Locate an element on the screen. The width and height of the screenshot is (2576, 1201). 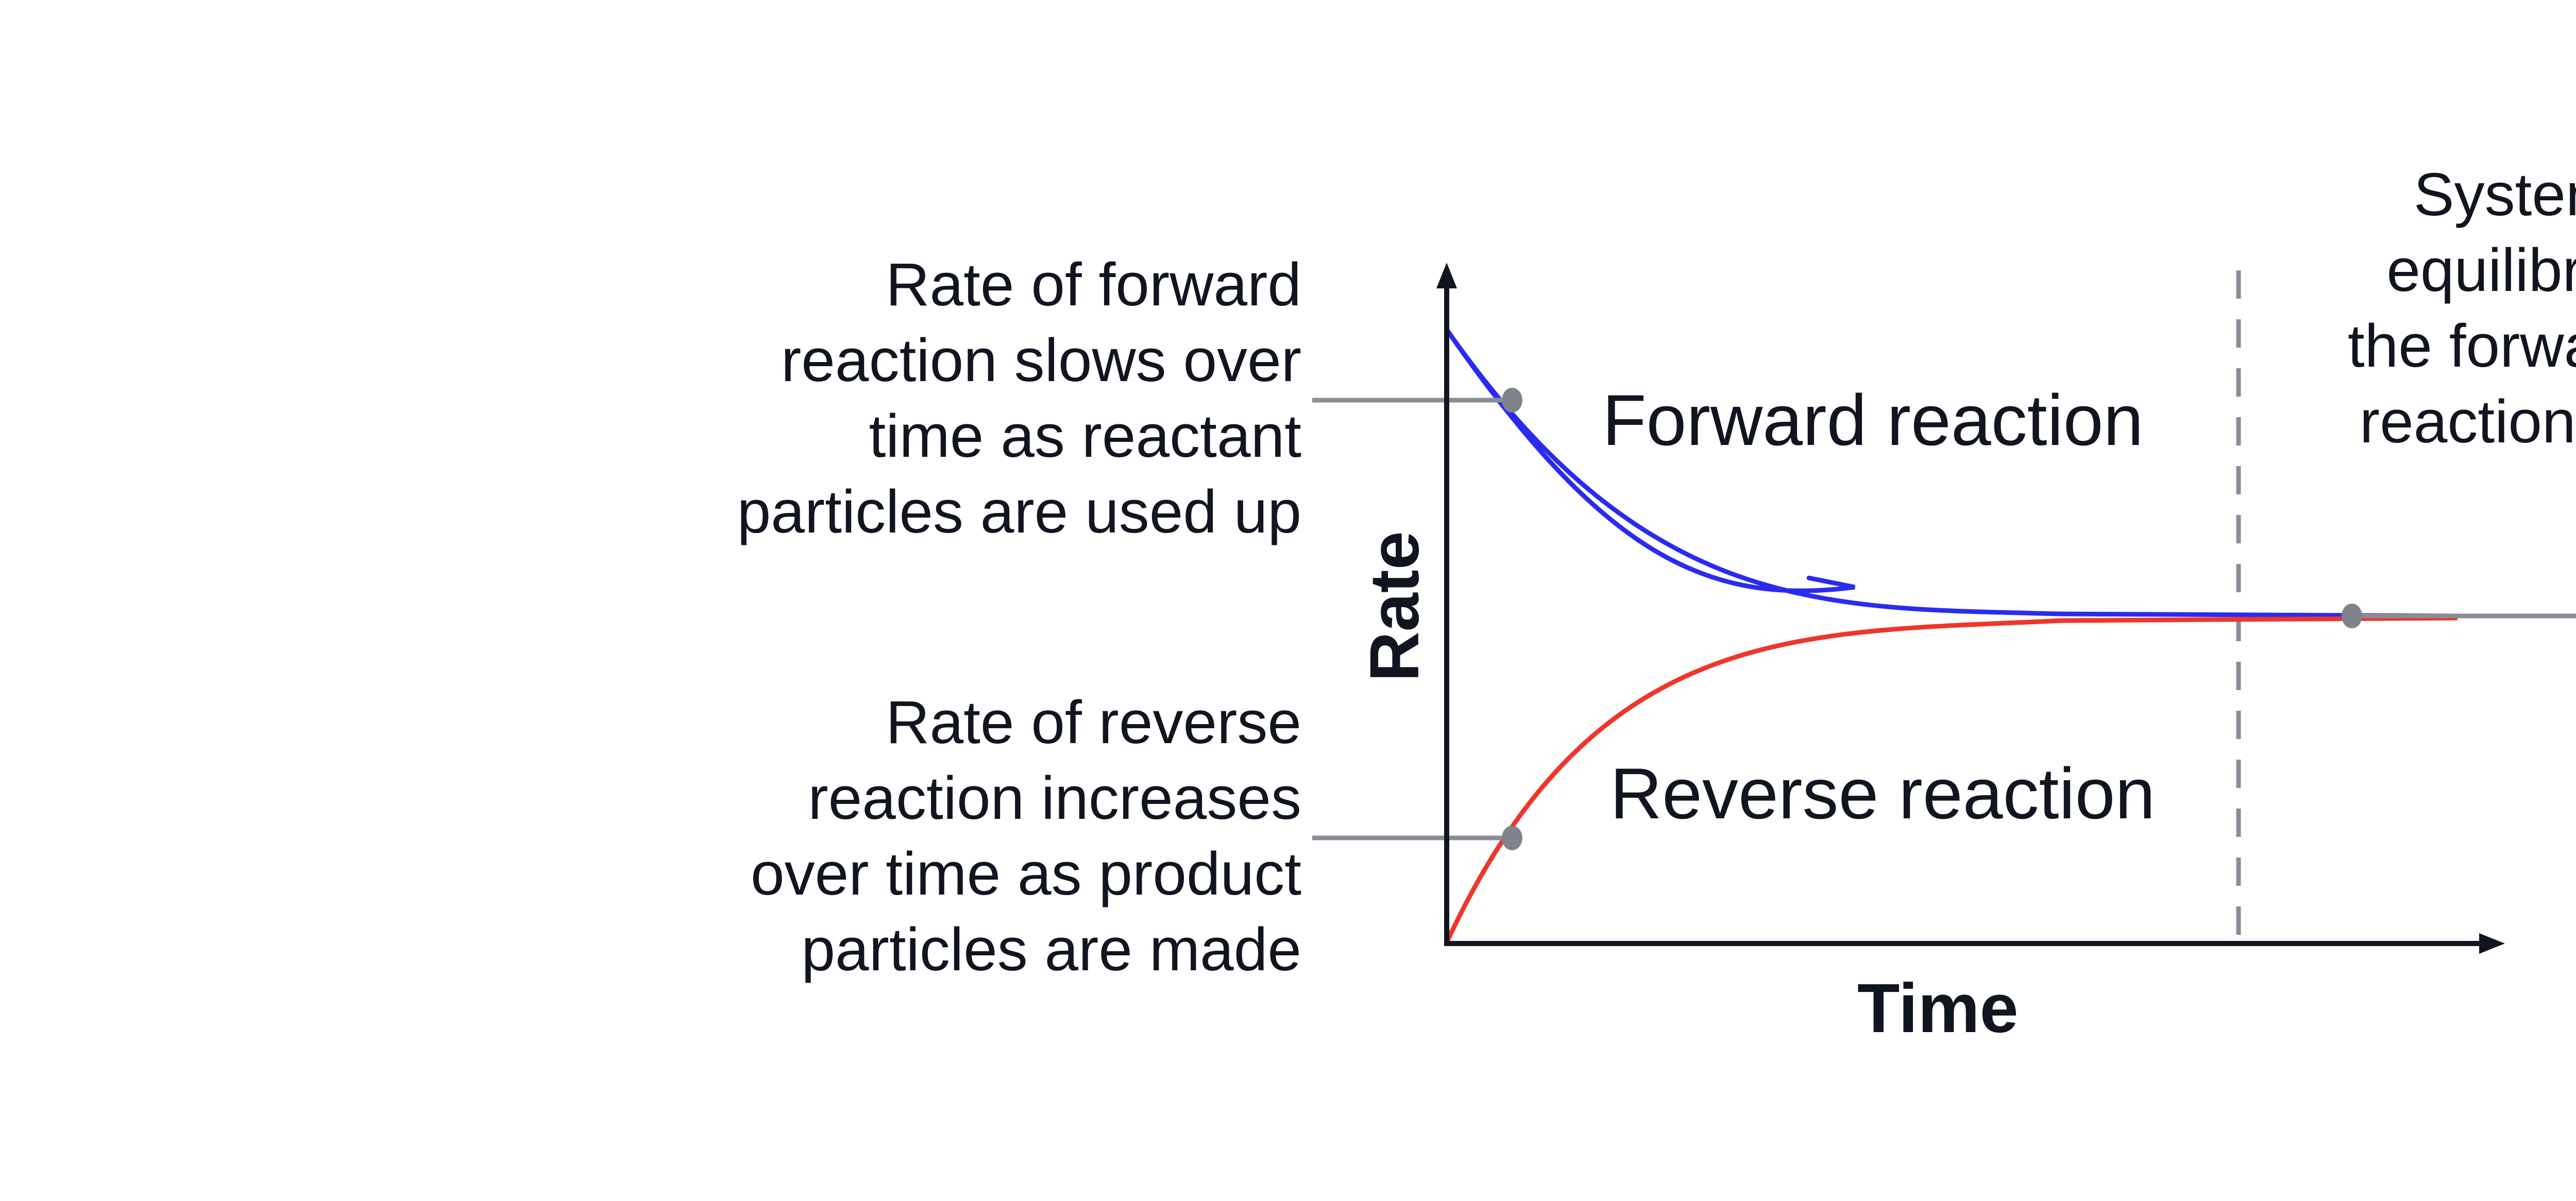
annotation-line: the forward and reverse is located at coordinates (2461, 346).